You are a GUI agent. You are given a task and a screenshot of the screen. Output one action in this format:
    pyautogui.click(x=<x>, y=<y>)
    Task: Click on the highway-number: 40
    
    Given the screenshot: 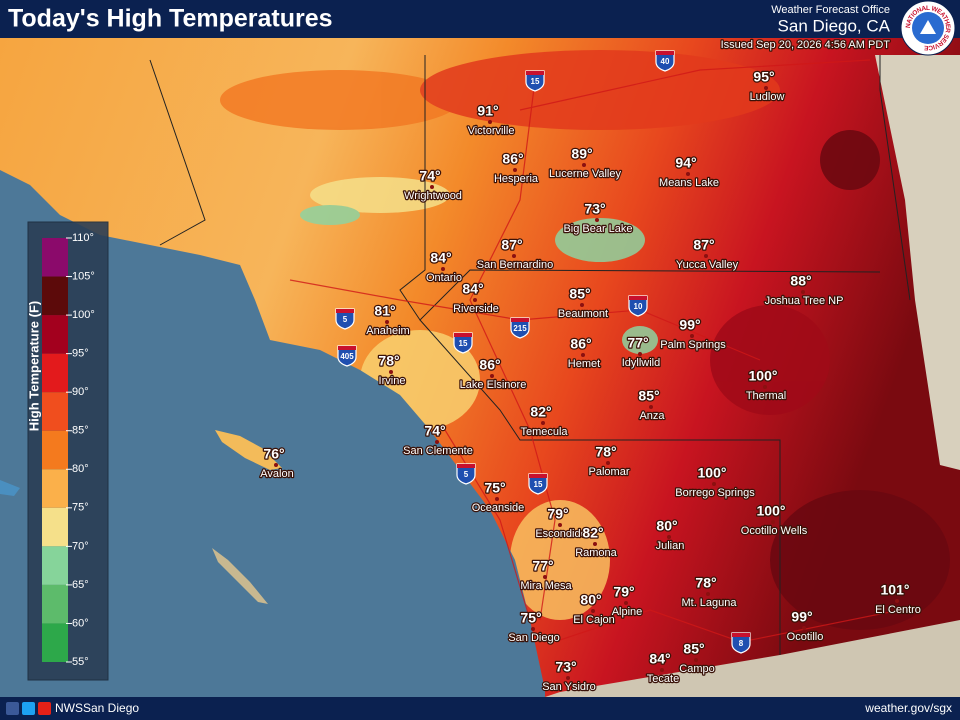 What is the action you would take?
    pyautogui.click(x=665, y=61)
    